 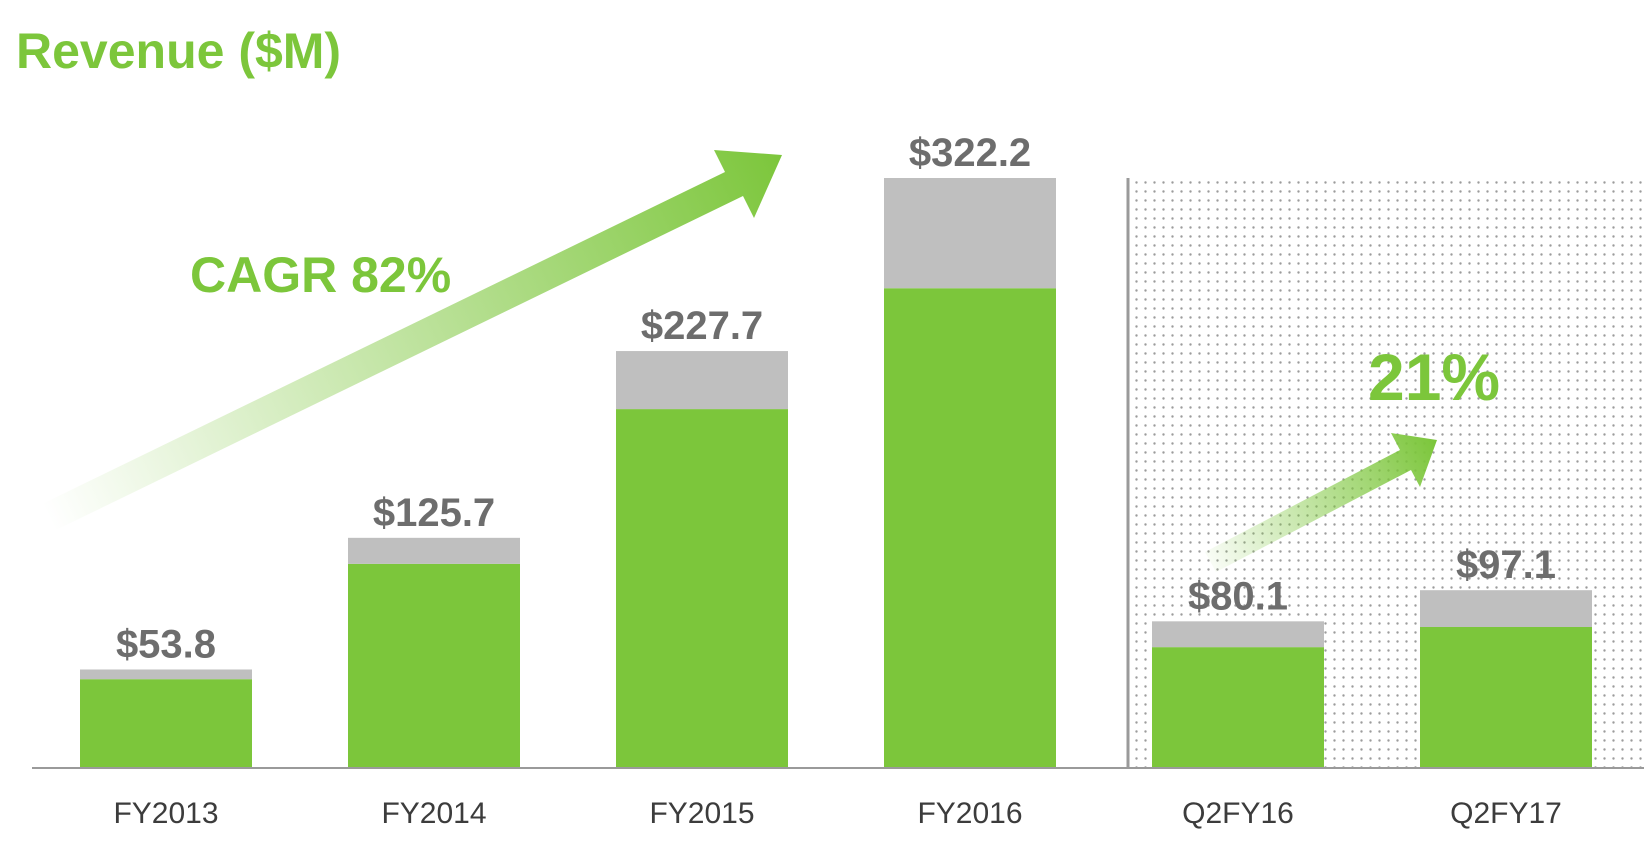 I want to click on value-label-q2fy17: $97.1, so click(x=1506, y=565).